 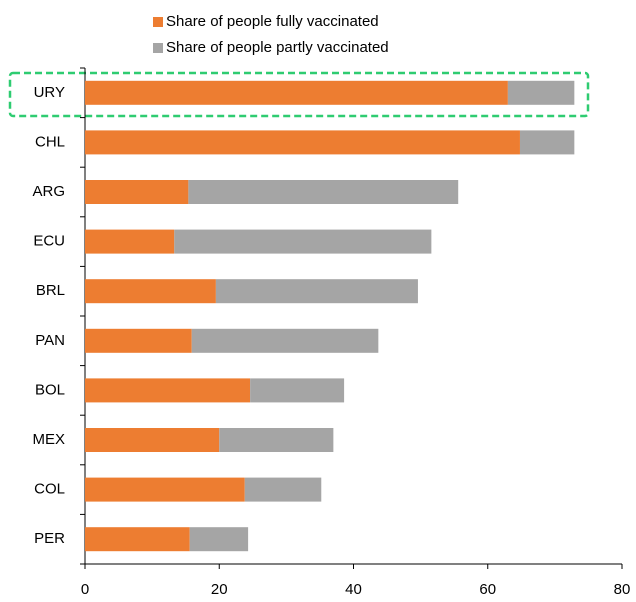 I want to click on legend-label: Share of people fully vaccinated, so click(x=272, y=21).